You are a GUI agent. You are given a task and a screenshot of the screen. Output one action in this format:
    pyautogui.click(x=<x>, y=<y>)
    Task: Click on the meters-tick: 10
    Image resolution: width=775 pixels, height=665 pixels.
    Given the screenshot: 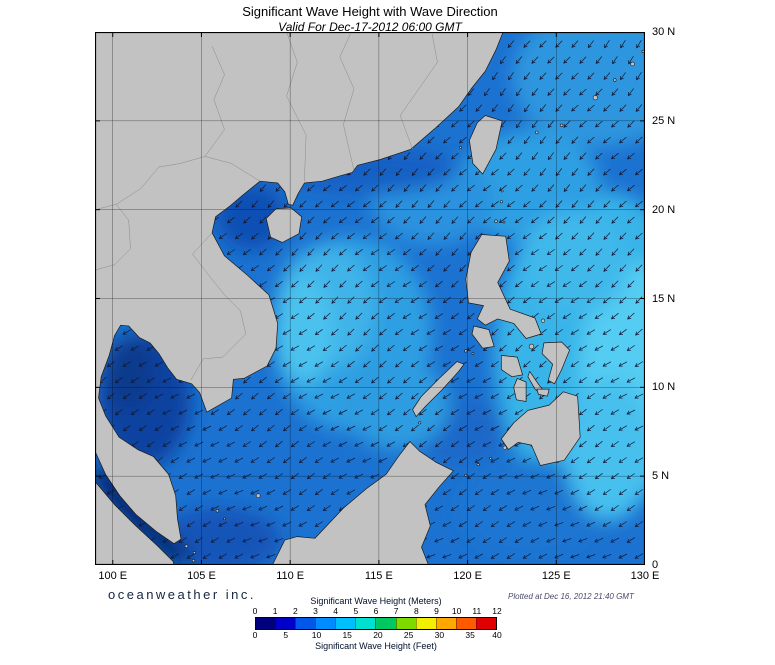 What is the action you would take?
    pyautogui.click(x=456, y=611)
    